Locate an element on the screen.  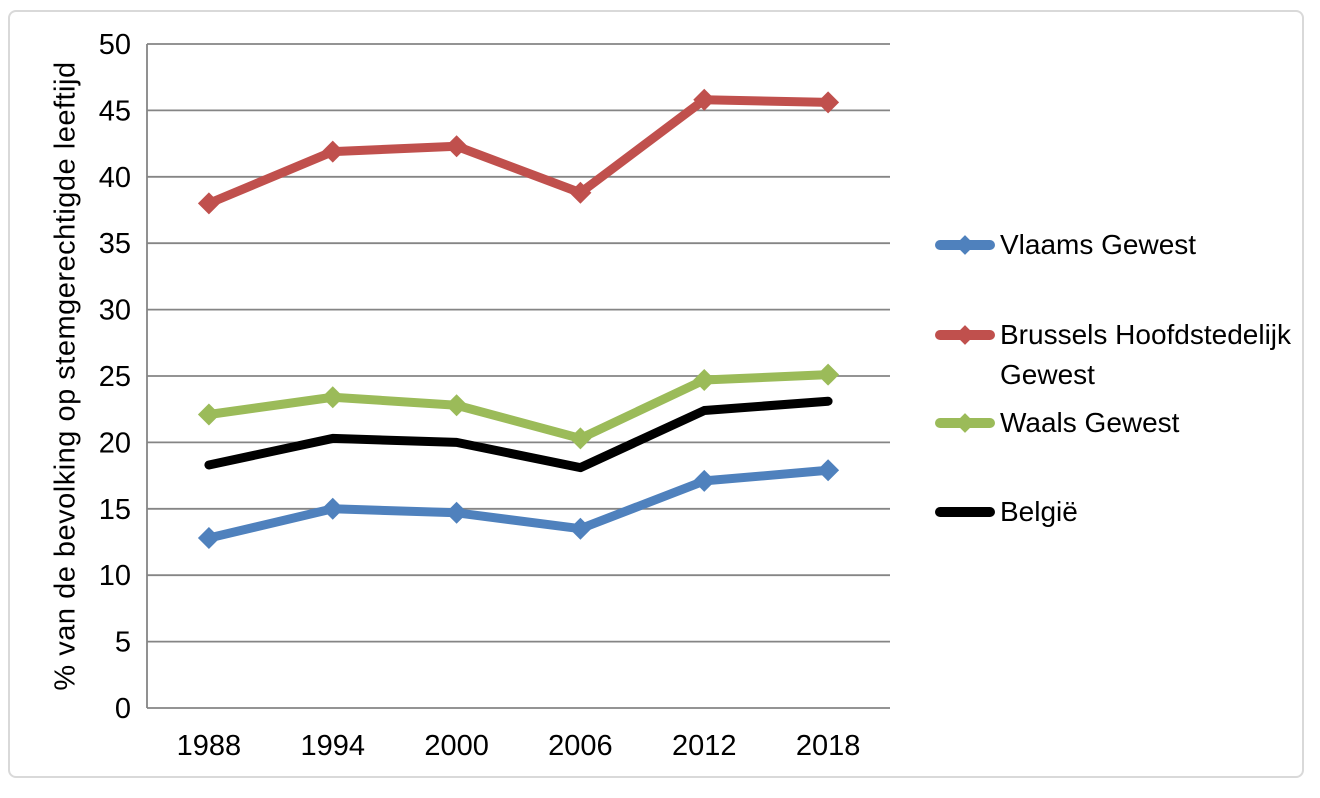
y-tick-label: 50 is located at coordinates (115, 45).